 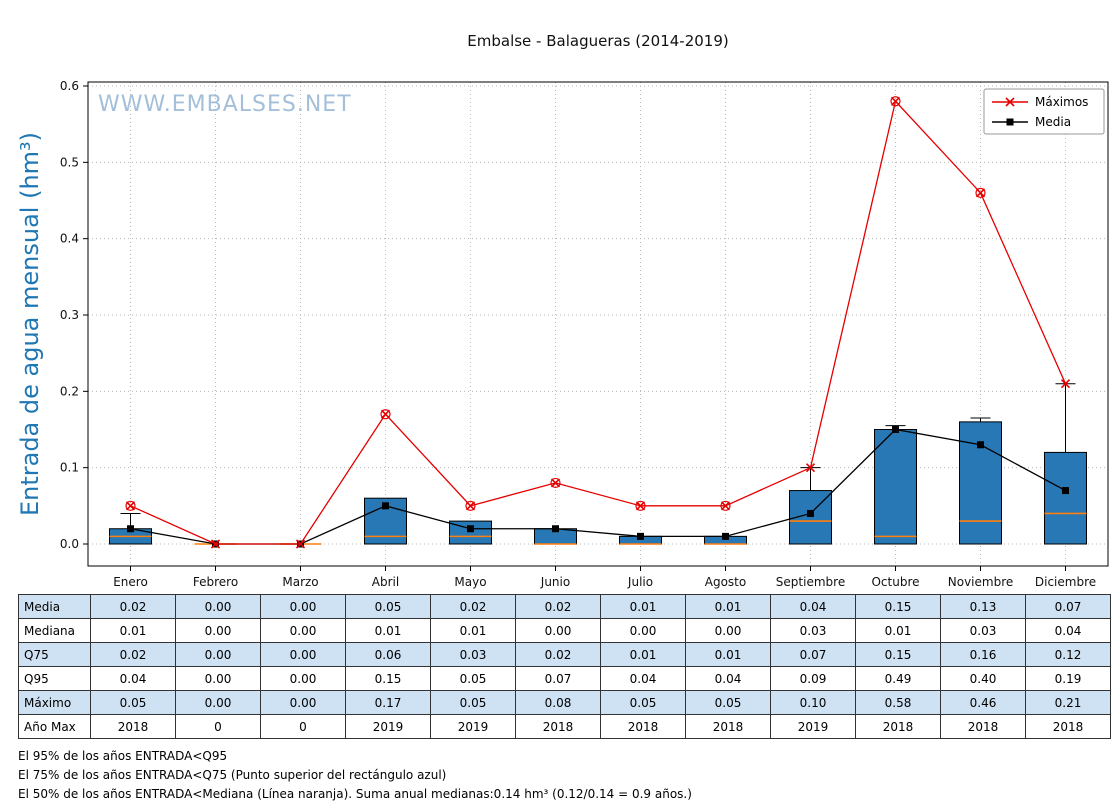 I want to click on table-cell: 0.16, so click(x=983, y=654).